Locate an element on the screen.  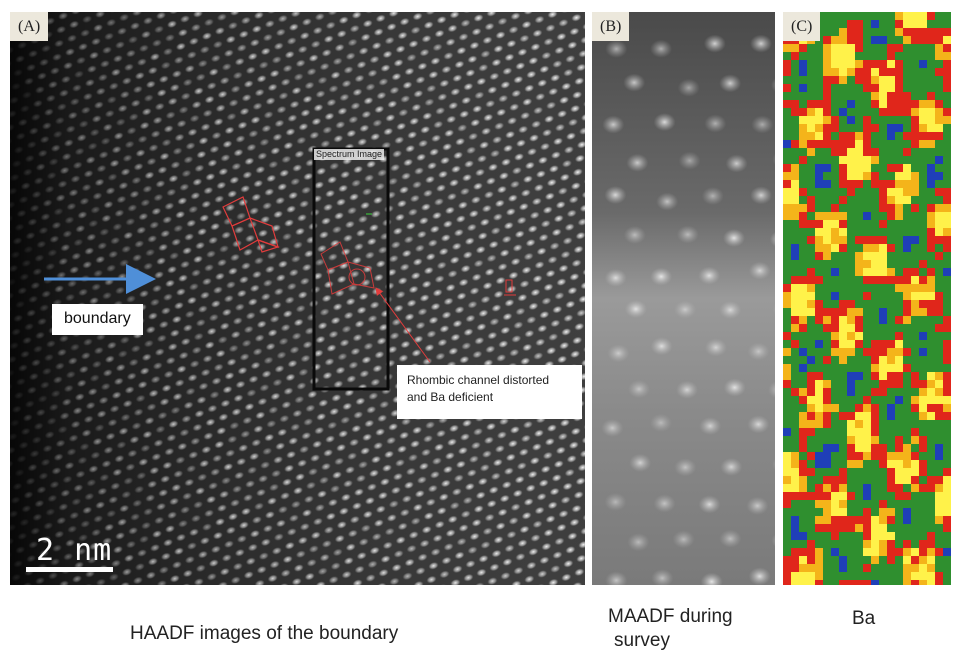
rhombic-channel-overlay-left is located at coordinates (251, 224).